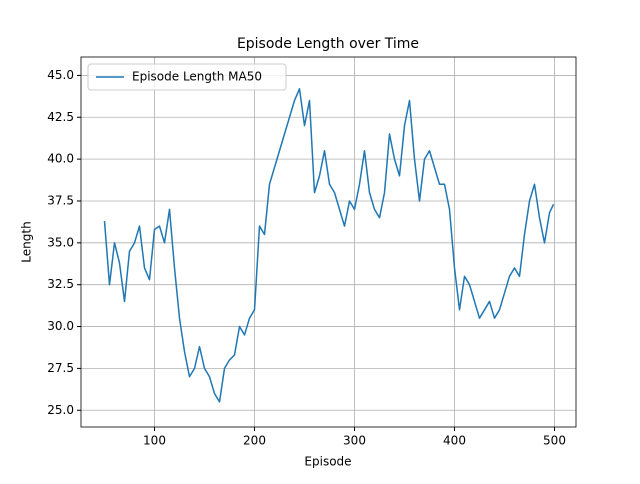 The image size is (640, 484). I want to click on x-tick-label: 100, so click(154, 441).